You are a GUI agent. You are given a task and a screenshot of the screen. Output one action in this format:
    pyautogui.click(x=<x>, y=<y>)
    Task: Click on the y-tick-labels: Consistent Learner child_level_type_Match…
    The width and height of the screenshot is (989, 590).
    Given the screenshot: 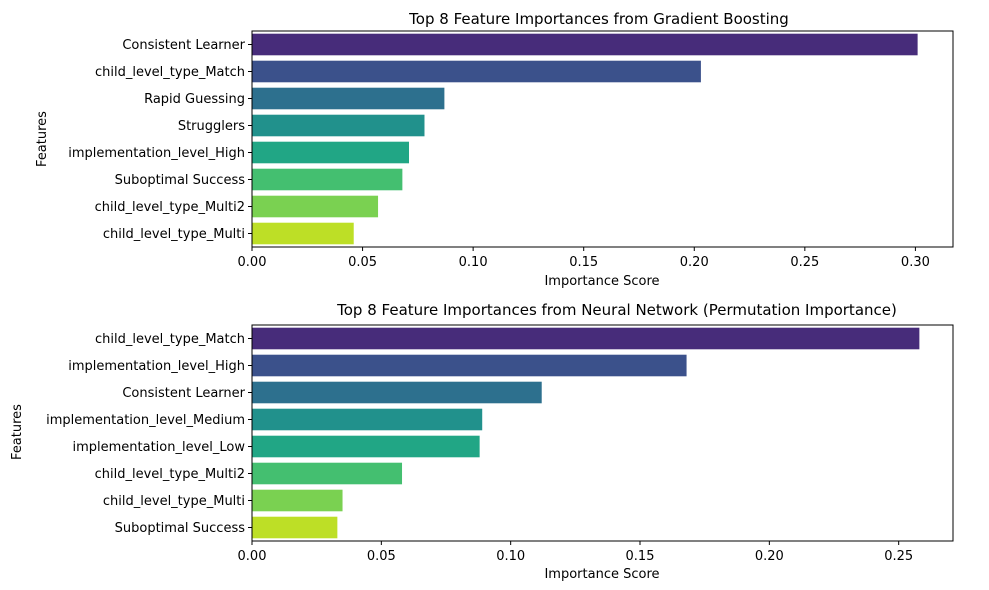 What is the action you would take?
    pyautogui.click(x=160, y=140)
    